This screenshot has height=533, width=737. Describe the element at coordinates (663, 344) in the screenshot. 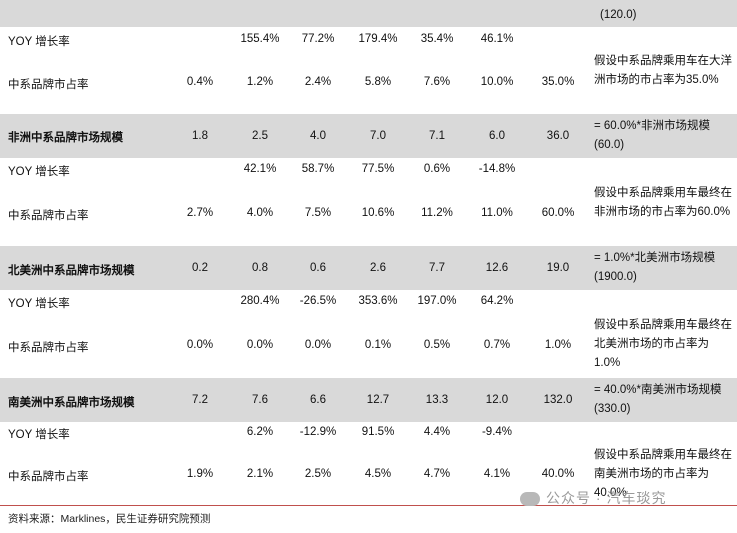

I see `note-na-share: 假设中系品牌乘用车最终在北美洲市场的市占率为1.0%` at that location.